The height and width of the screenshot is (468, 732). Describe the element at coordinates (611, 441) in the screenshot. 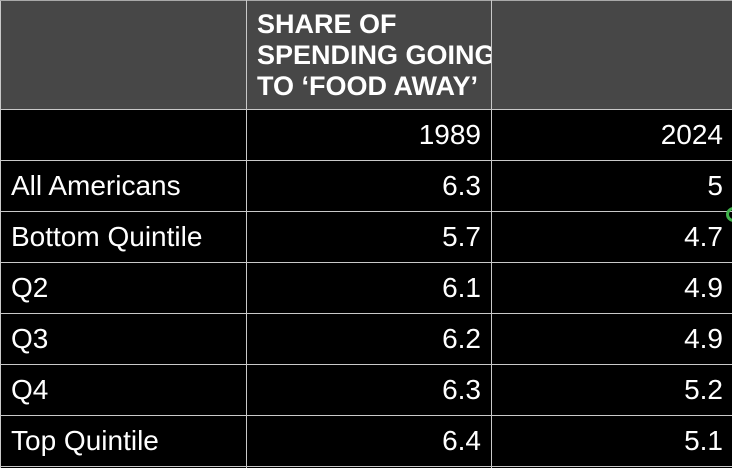

I see `value-2024-cell: 5.1` at that location.